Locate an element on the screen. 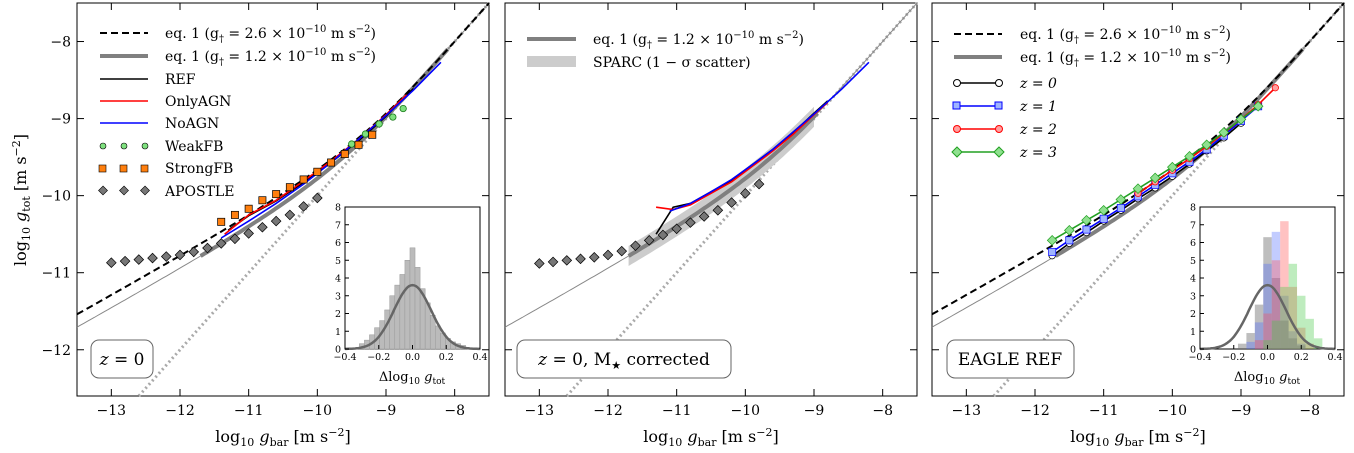 The height and width of the screenshot is (453, 1354). legend-apostle: APOSTLE is located at coordinates (199, 192).